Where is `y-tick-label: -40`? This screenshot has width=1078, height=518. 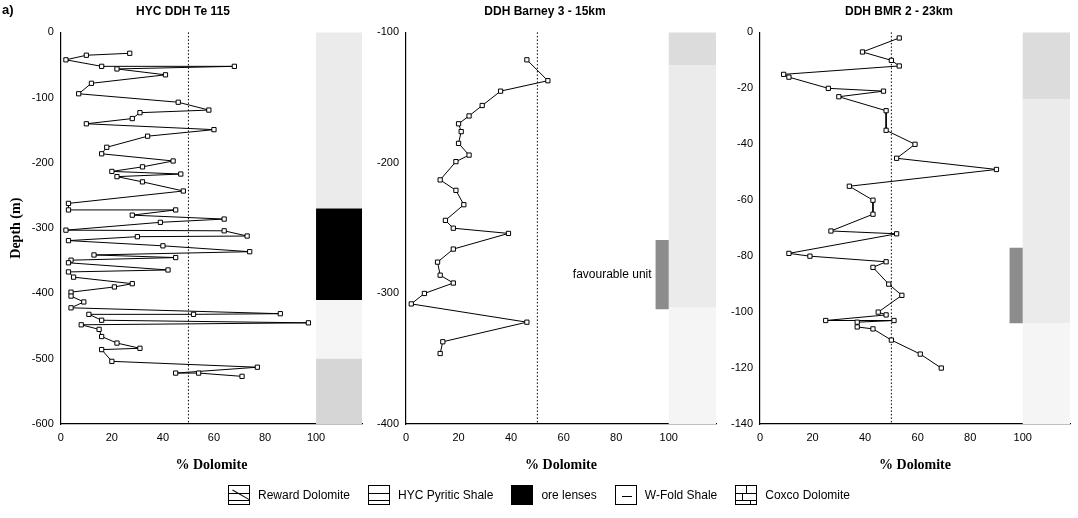 y-tick-label: -40 is located at coordinates (745, 143).